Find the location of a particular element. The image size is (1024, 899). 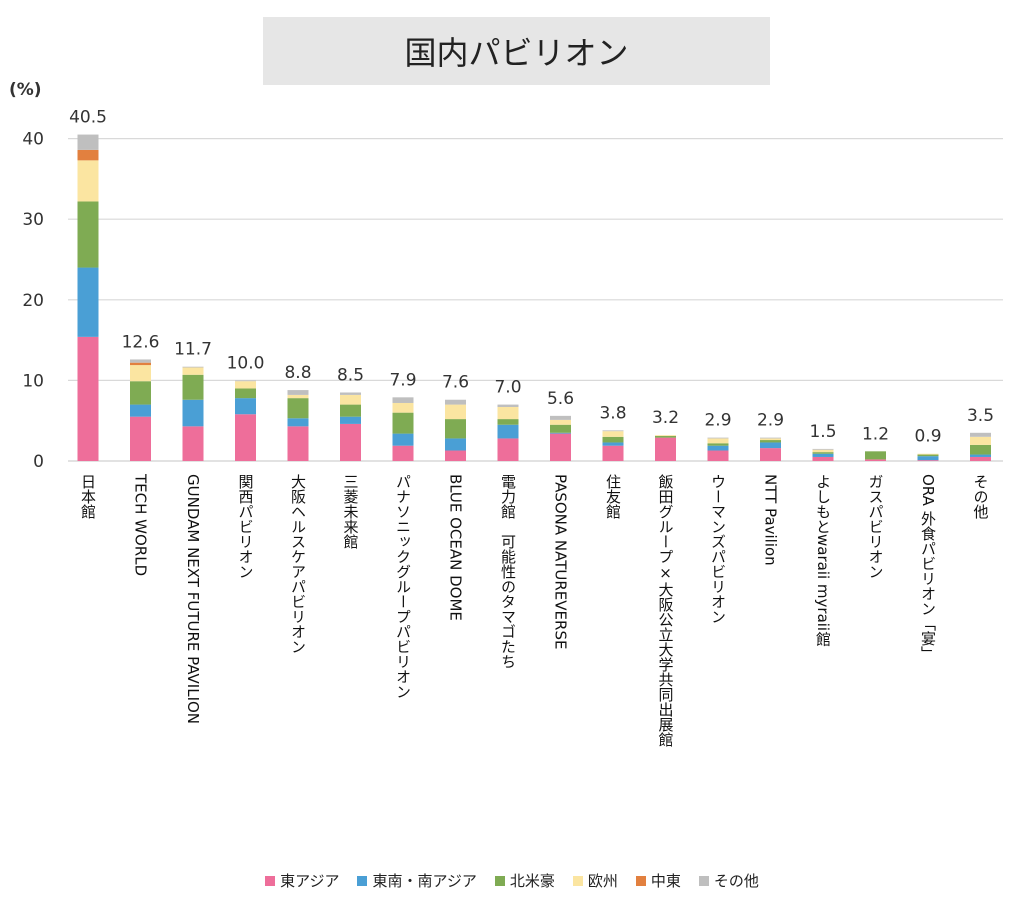

legend-label: 中東 is located at coordinates (665, 881).